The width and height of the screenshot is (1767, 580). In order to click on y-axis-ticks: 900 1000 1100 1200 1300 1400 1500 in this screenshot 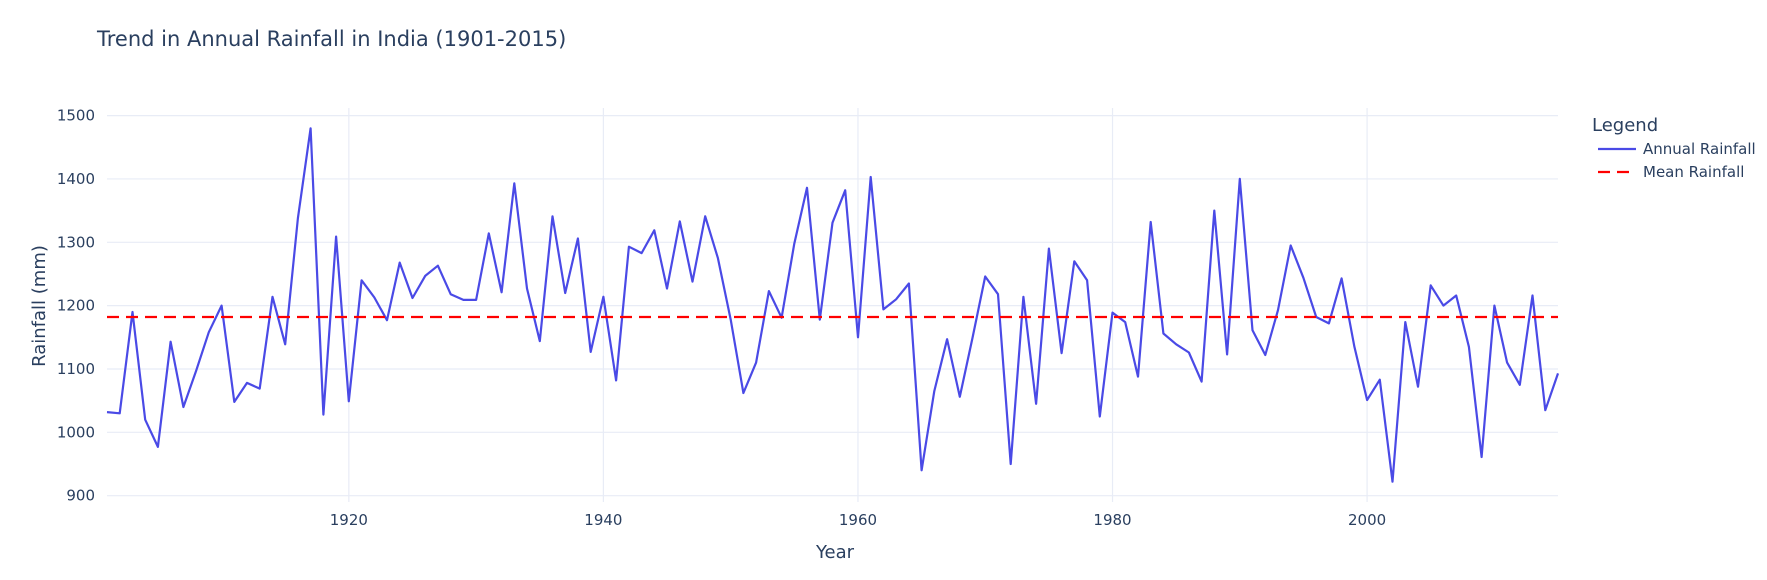, I will do `click(76, 306)`.